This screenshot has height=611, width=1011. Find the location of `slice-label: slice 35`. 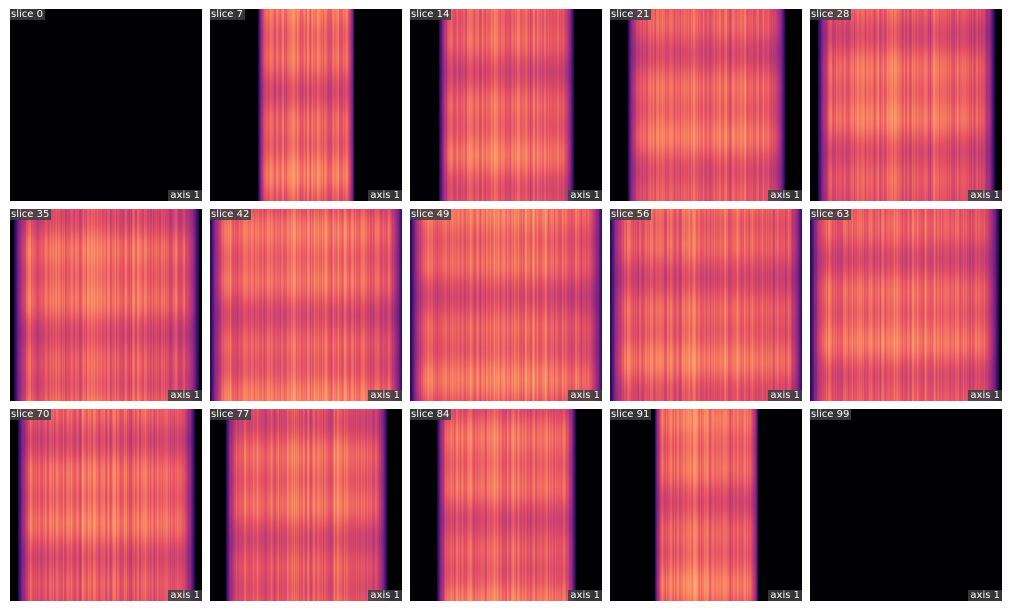

slice-label: slice 35 is located at coordinates (31, 214).